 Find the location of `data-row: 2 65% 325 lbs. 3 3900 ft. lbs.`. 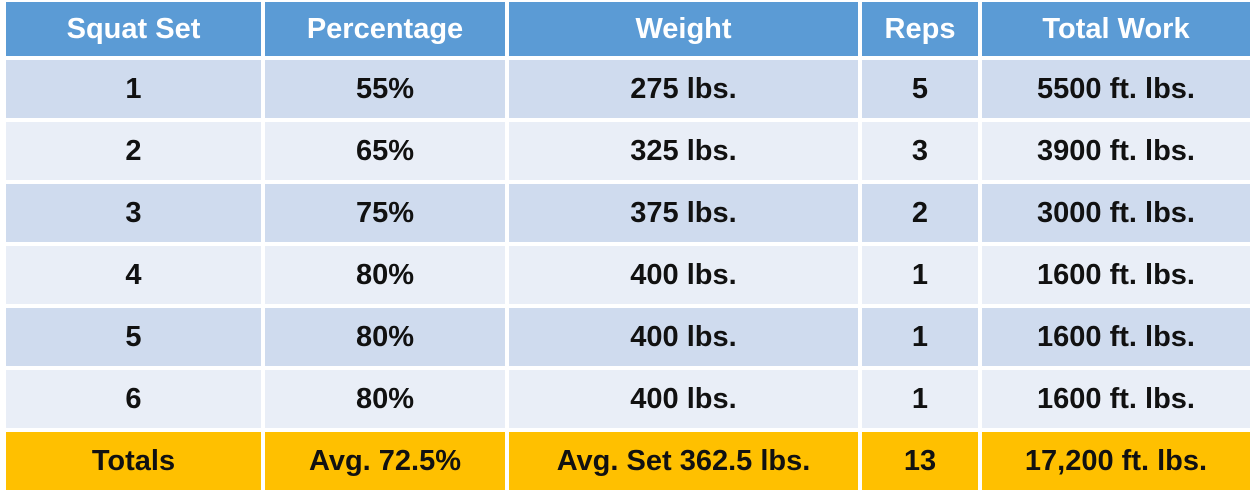

data-row: 2 65% 325 lbs. 3 3900 ft. lbs. is located at coordinates (628, 151).